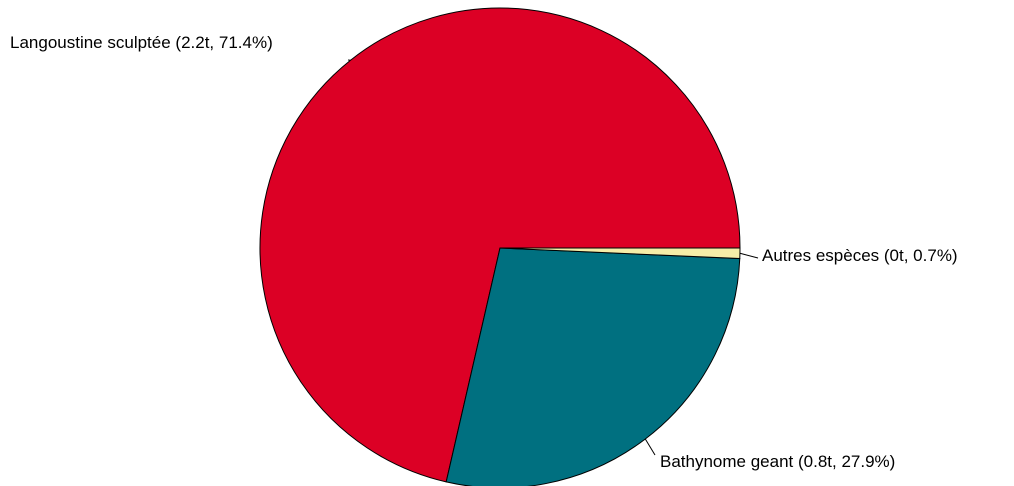  What do you see at coordinates (860, 255) in the screenshot?
I see `slice-label-autres: Autres espèces (0t, 0.7%)` at bounding box center [860, 255].